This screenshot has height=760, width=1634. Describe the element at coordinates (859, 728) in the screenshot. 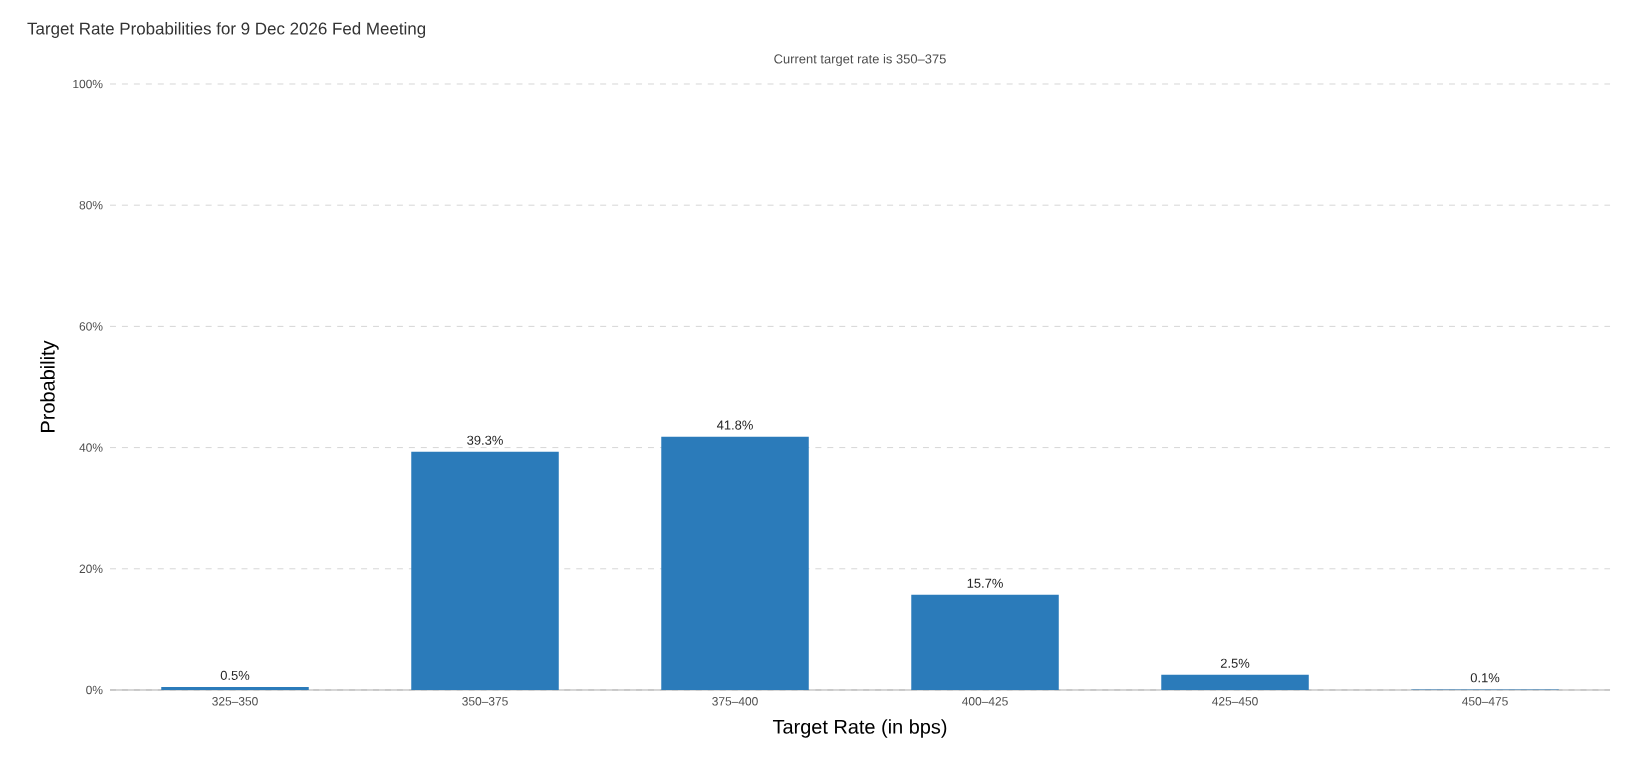

I see `x-axis-title: Target Rate (in bps)` at that location.